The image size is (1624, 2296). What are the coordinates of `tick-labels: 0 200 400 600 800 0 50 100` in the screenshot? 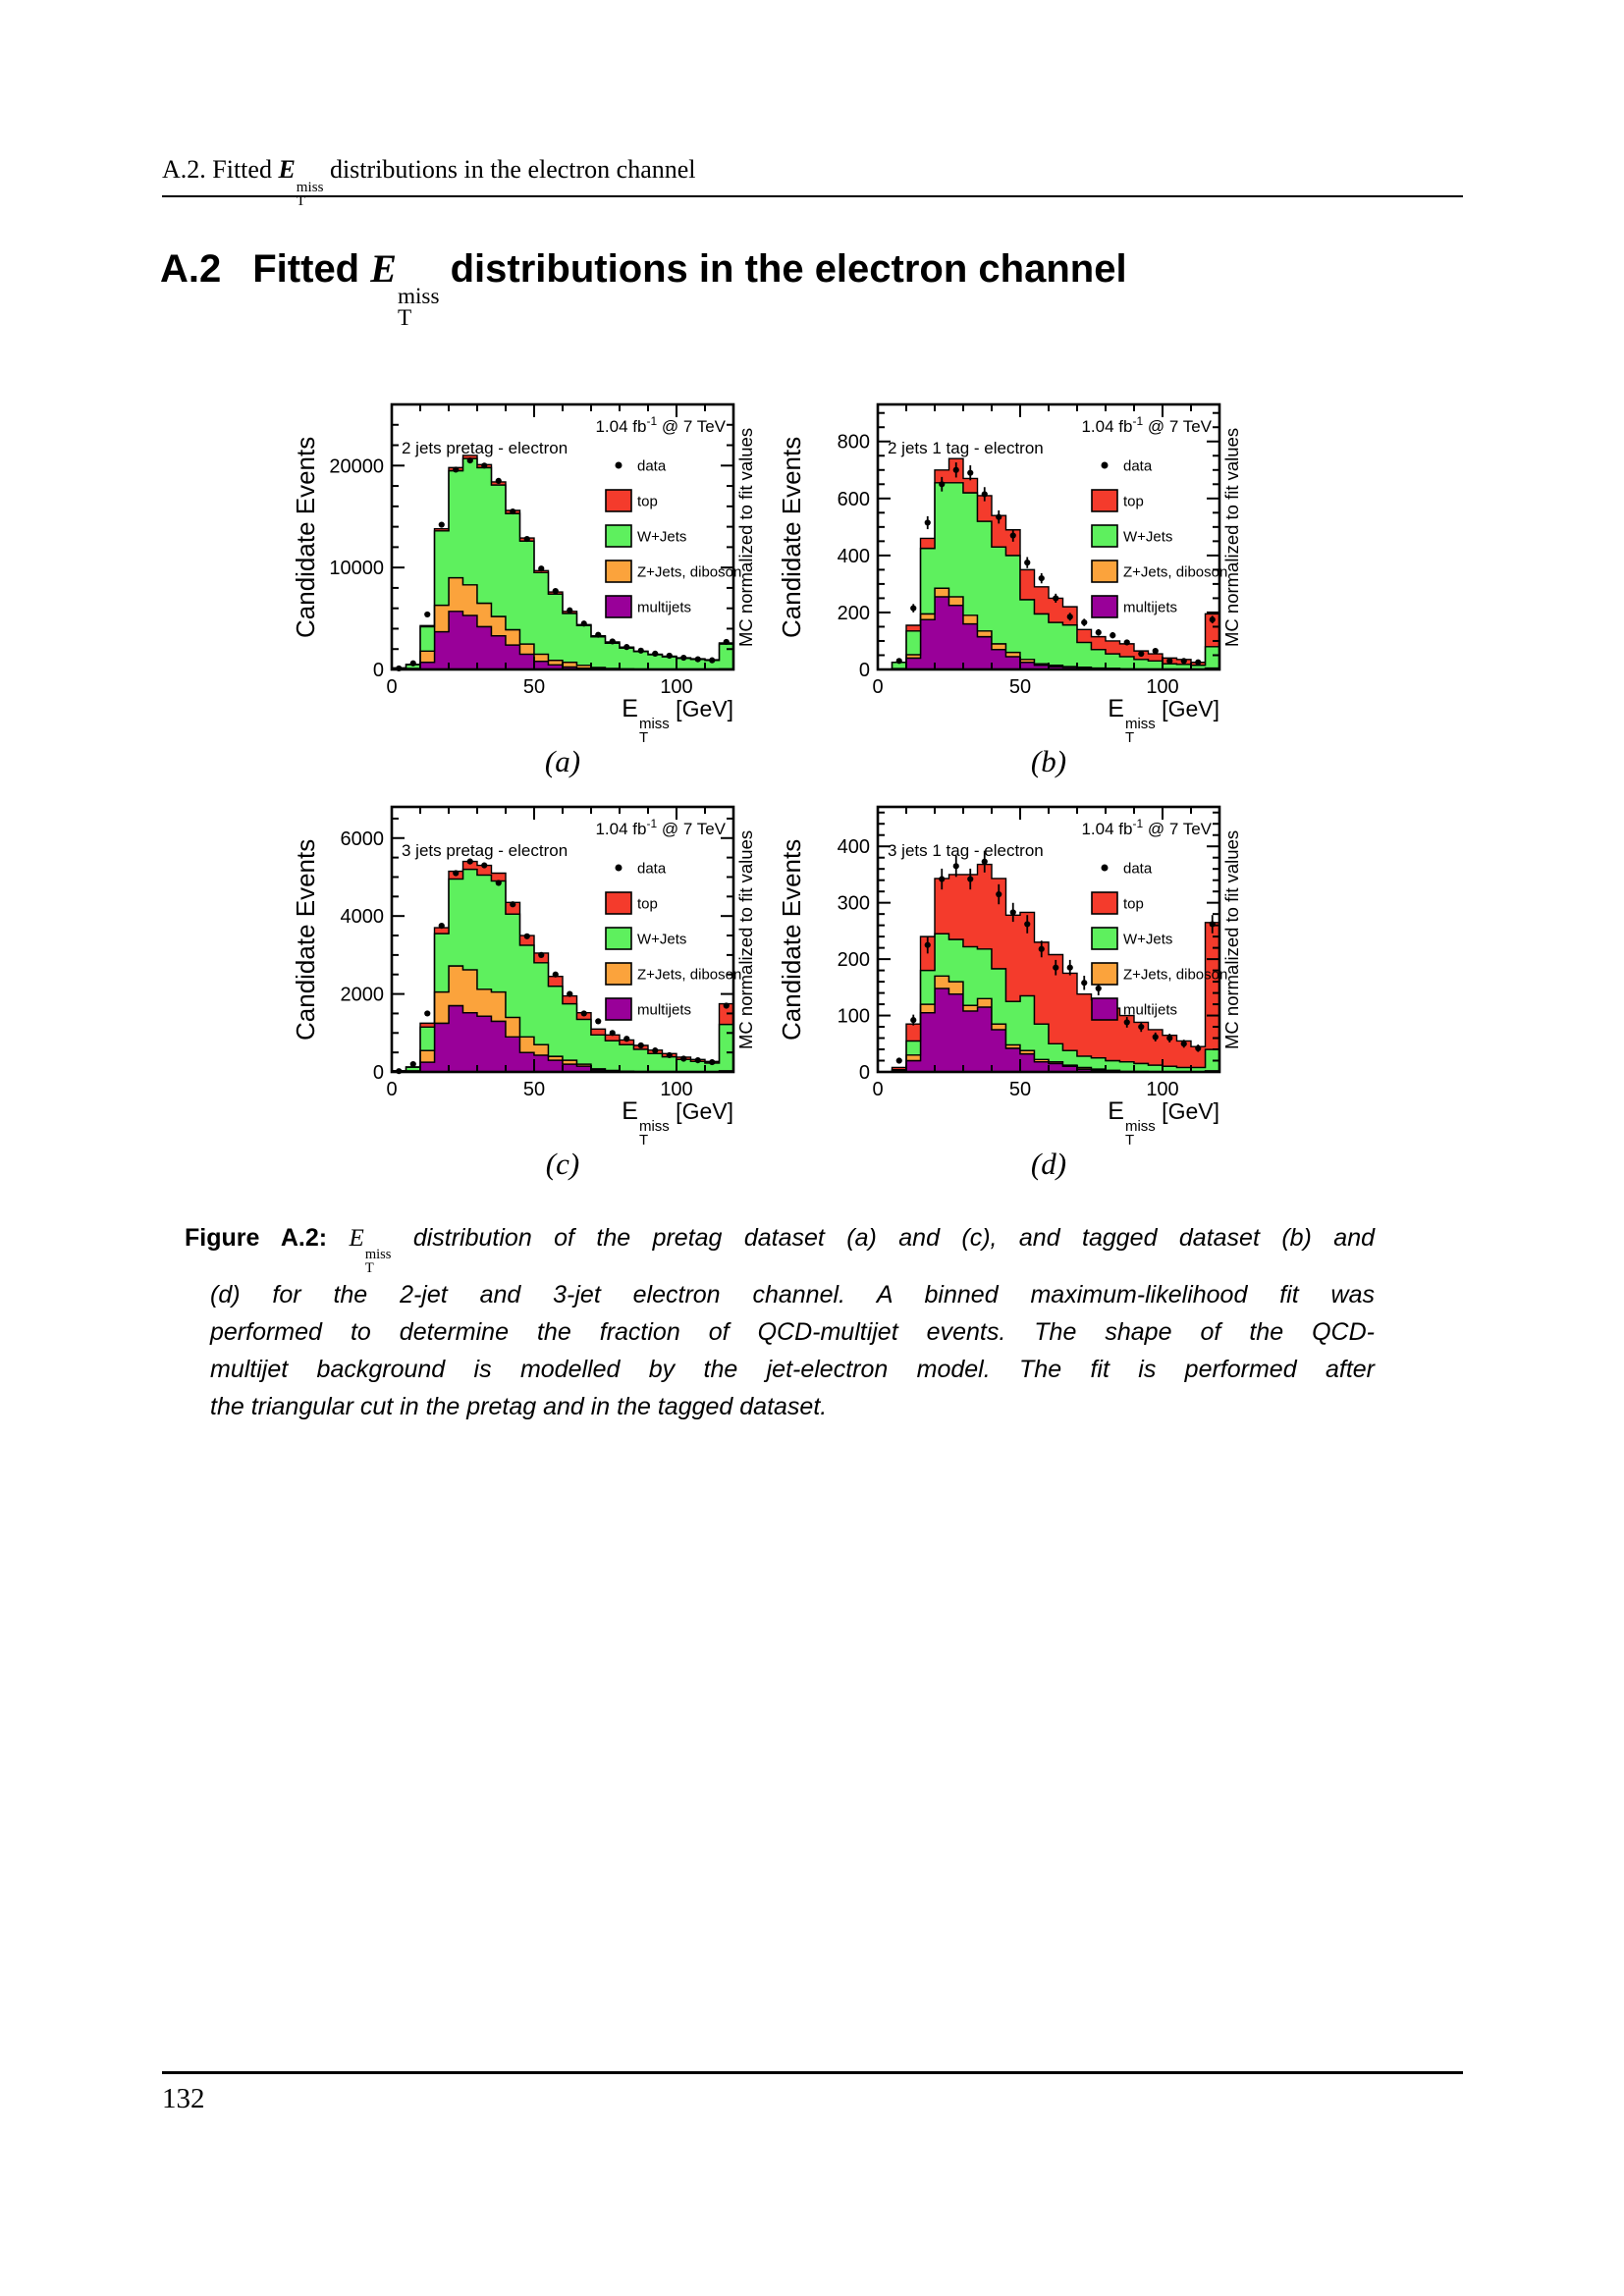 It's located at (1008, 565).